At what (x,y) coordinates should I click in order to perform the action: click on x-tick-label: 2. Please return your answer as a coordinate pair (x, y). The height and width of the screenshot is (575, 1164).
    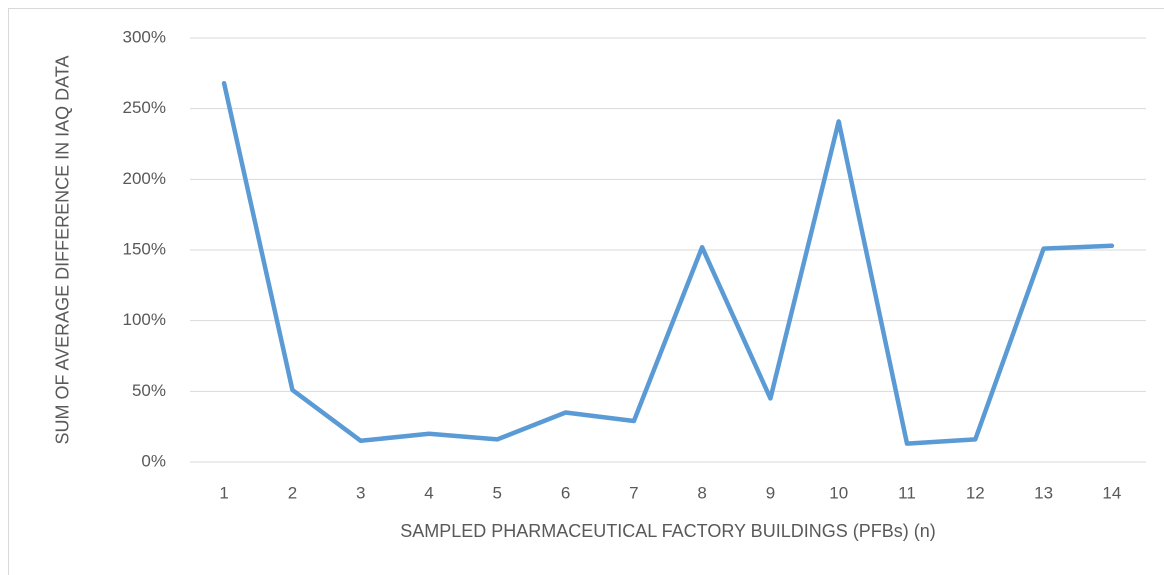
    Looking at the image, I should click on (292, 492).